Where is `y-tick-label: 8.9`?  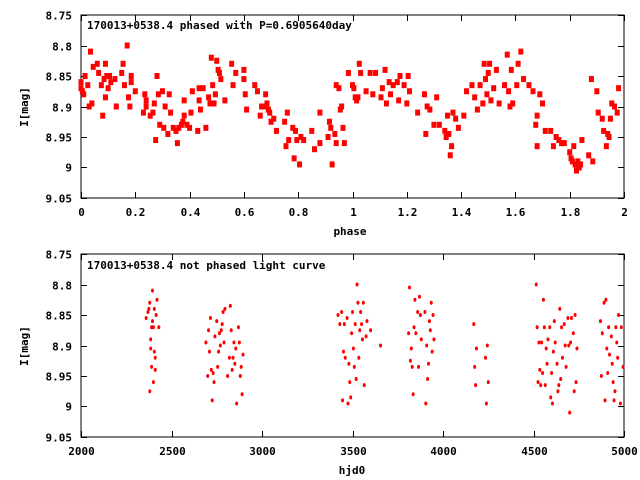
y-tick-label: 8.9 is located at coordinates (62, 347).